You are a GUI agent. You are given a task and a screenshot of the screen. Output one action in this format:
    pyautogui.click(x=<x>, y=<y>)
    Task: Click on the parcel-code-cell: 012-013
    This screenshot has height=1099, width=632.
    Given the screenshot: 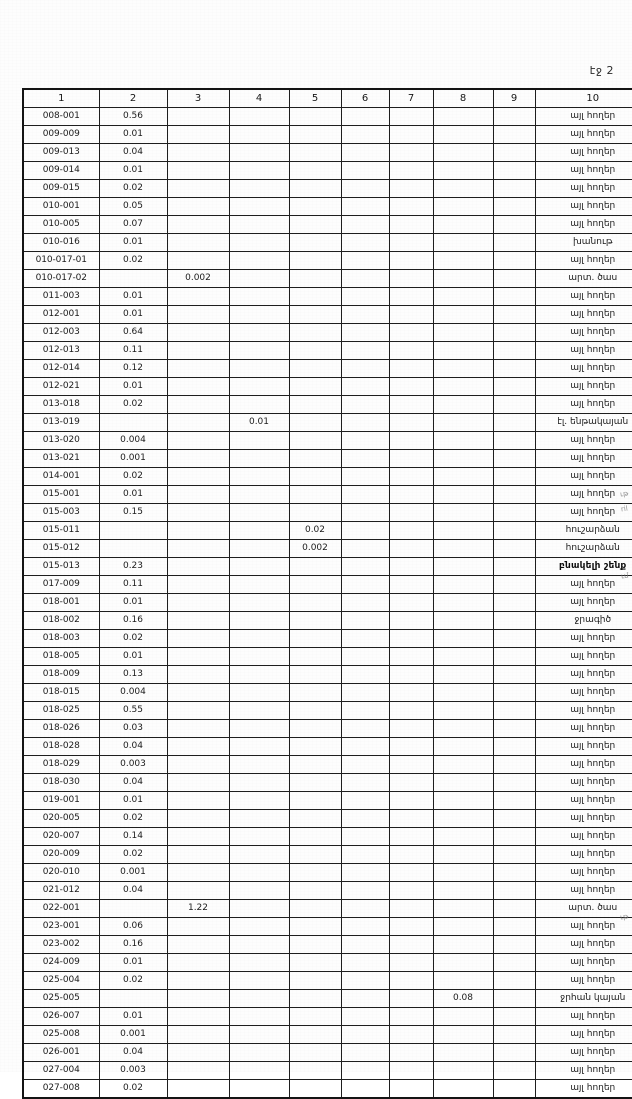 What is the action you would take?
    pyautogui.click(x=61, y=350)
    